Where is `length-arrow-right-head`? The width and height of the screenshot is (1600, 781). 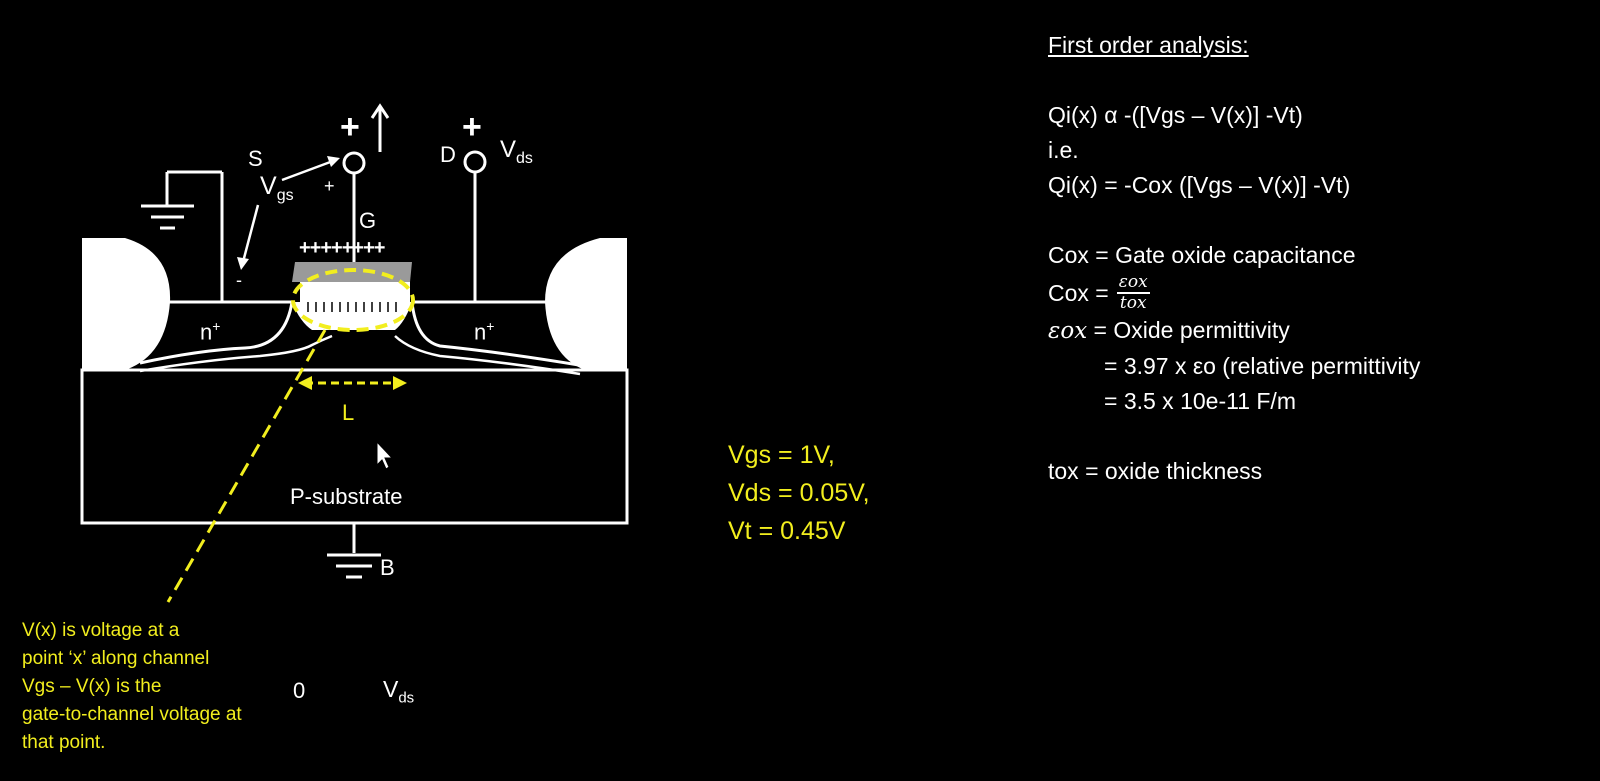
length-arrow-right-head is located at coordinates (400, 383).